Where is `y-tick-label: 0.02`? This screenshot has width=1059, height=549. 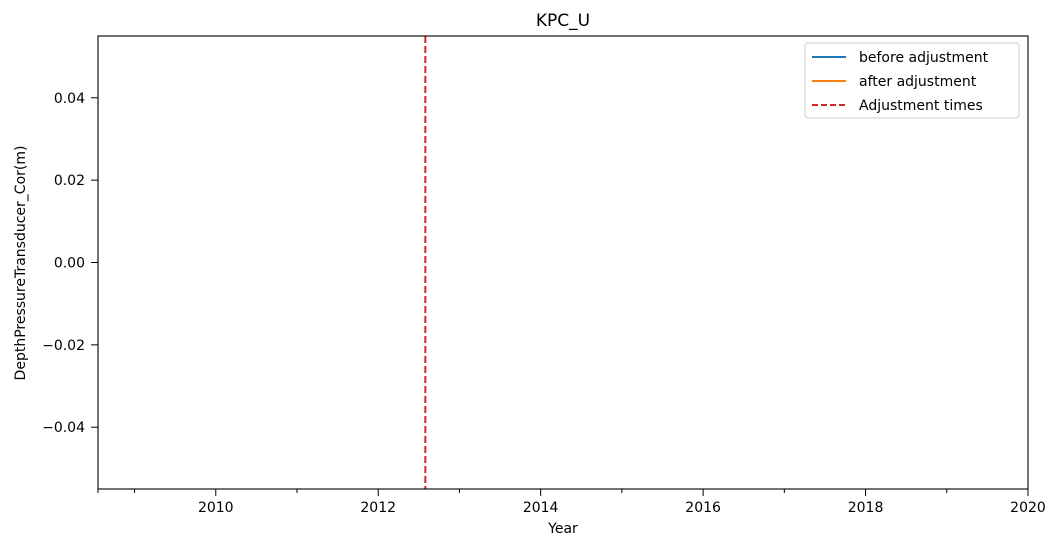
y-tick-label: 0.02 is located at coordinates (69, 181).